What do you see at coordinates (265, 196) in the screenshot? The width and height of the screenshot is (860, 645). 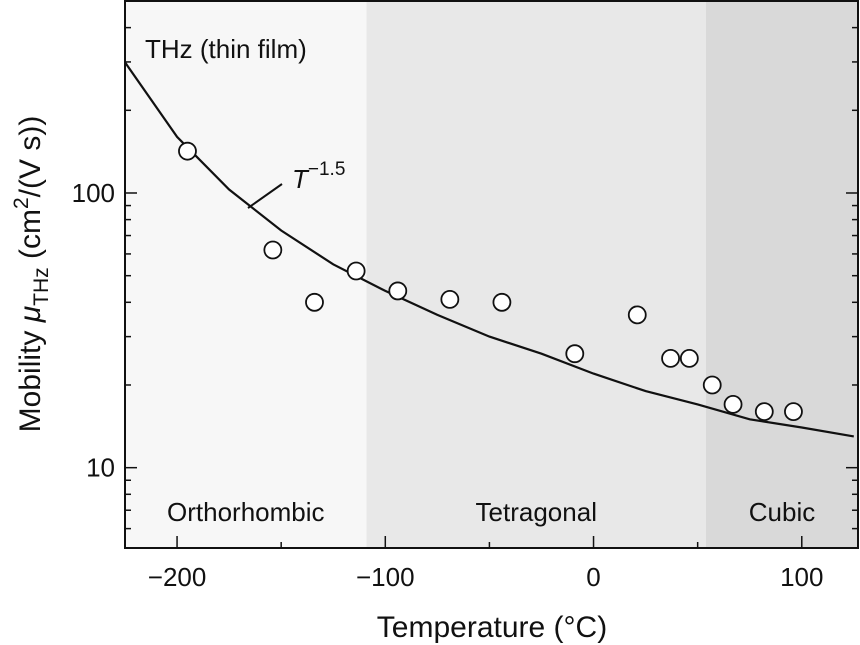 I see `fit-label-leader` at bounding box center [265, 196].